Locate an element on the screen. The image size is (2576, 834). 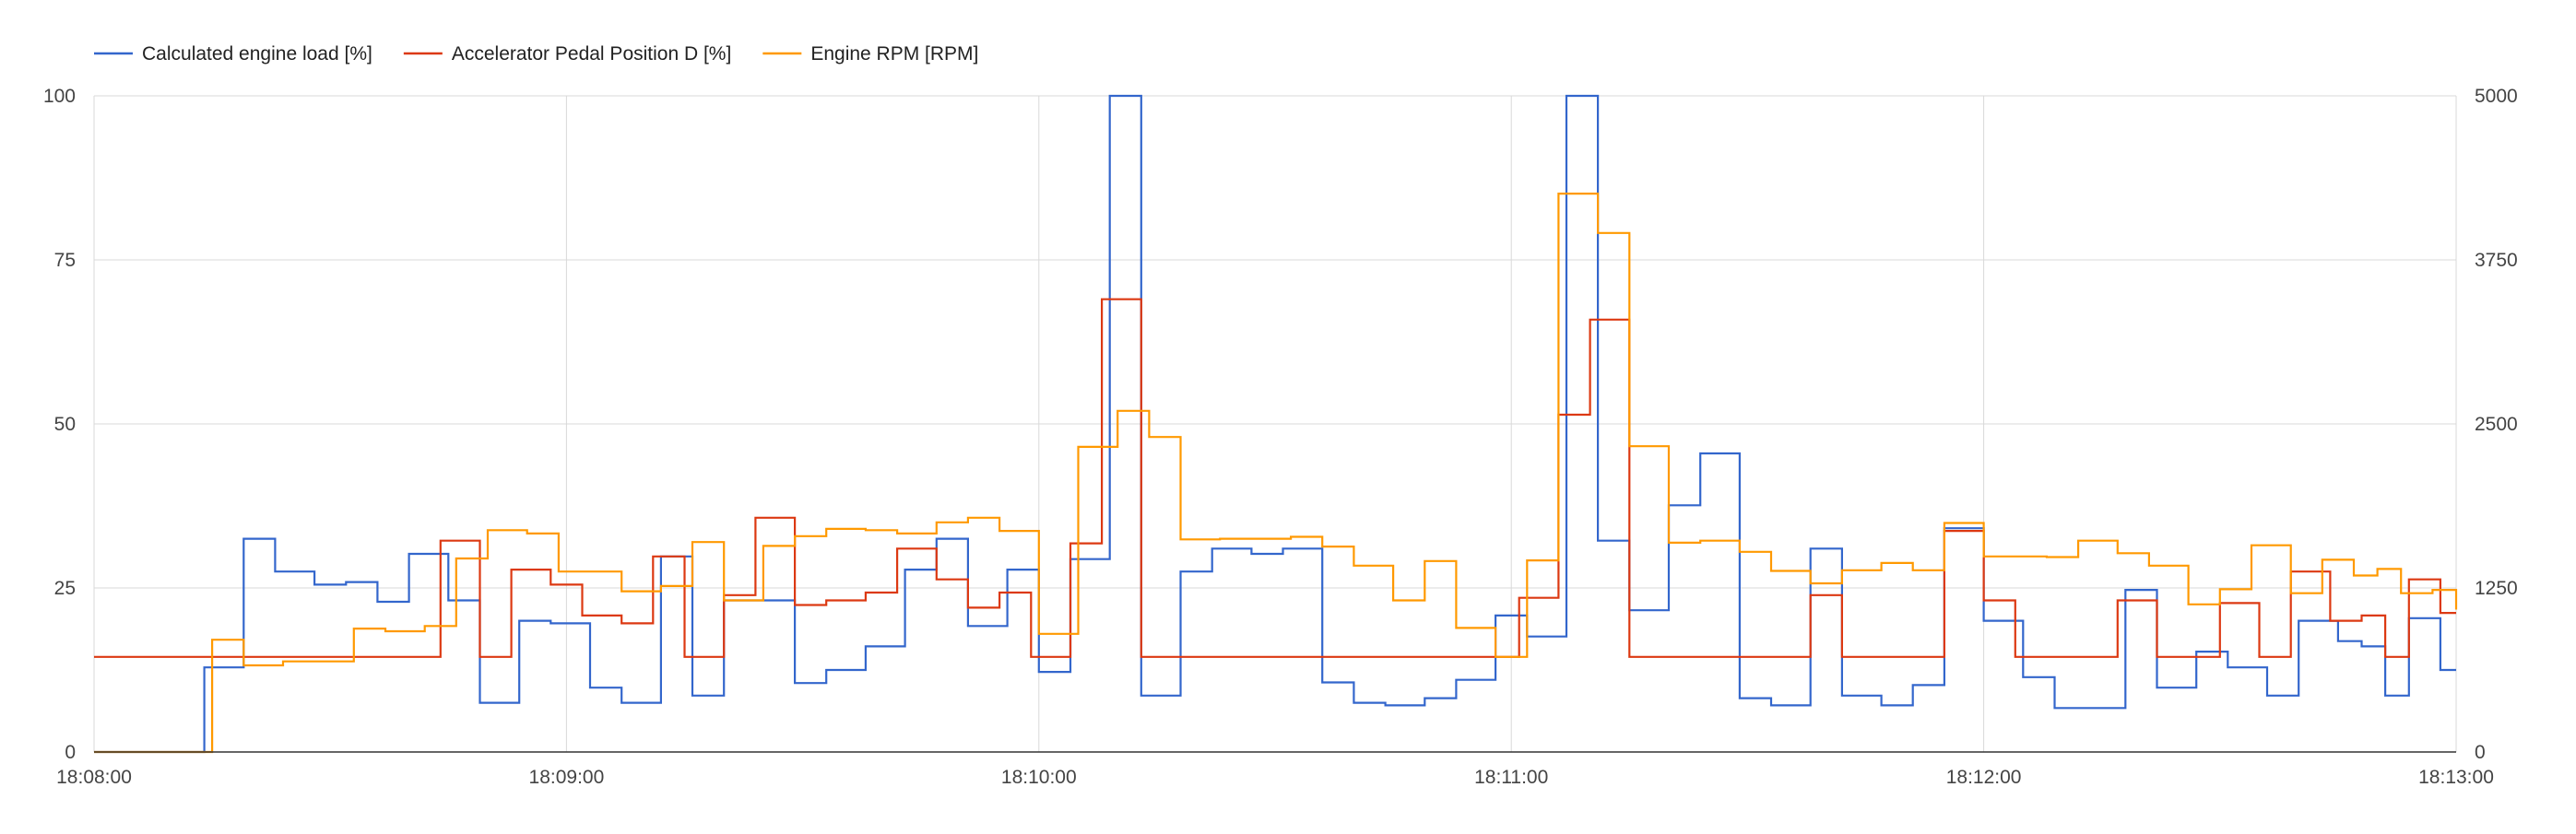
x-tick-label: 18:13:00 is located at coordinates (2456, 777).